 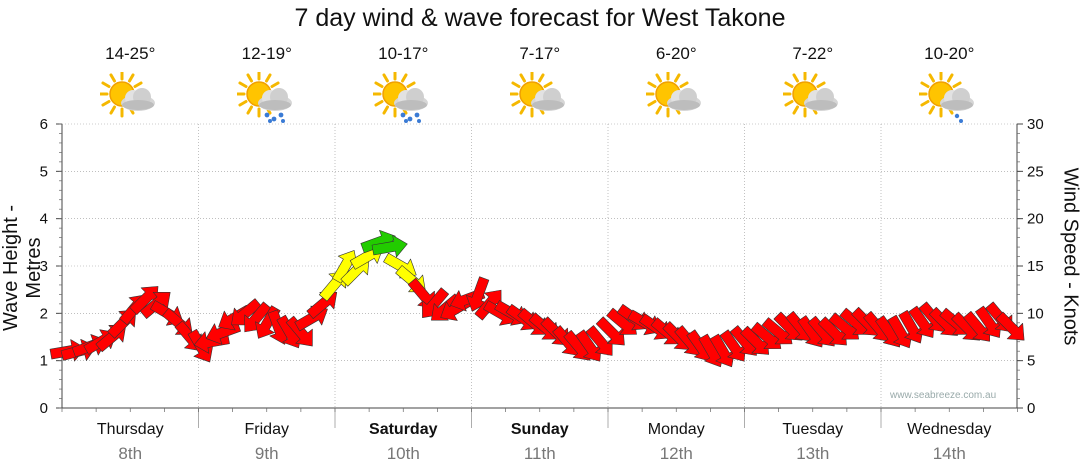 I want to click on y-tick-label-right: 0, so click(x=1031, y=408).